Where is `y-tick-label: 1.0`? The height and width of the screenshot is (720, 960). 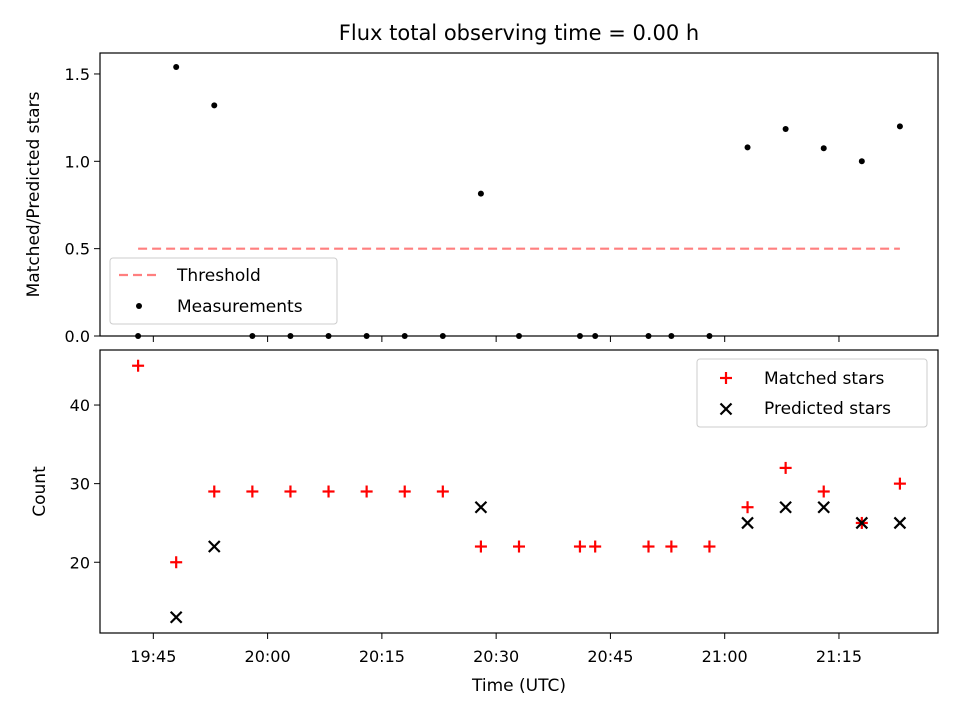
y-tick-label: 1.0 is located at coordinates (77, 161).